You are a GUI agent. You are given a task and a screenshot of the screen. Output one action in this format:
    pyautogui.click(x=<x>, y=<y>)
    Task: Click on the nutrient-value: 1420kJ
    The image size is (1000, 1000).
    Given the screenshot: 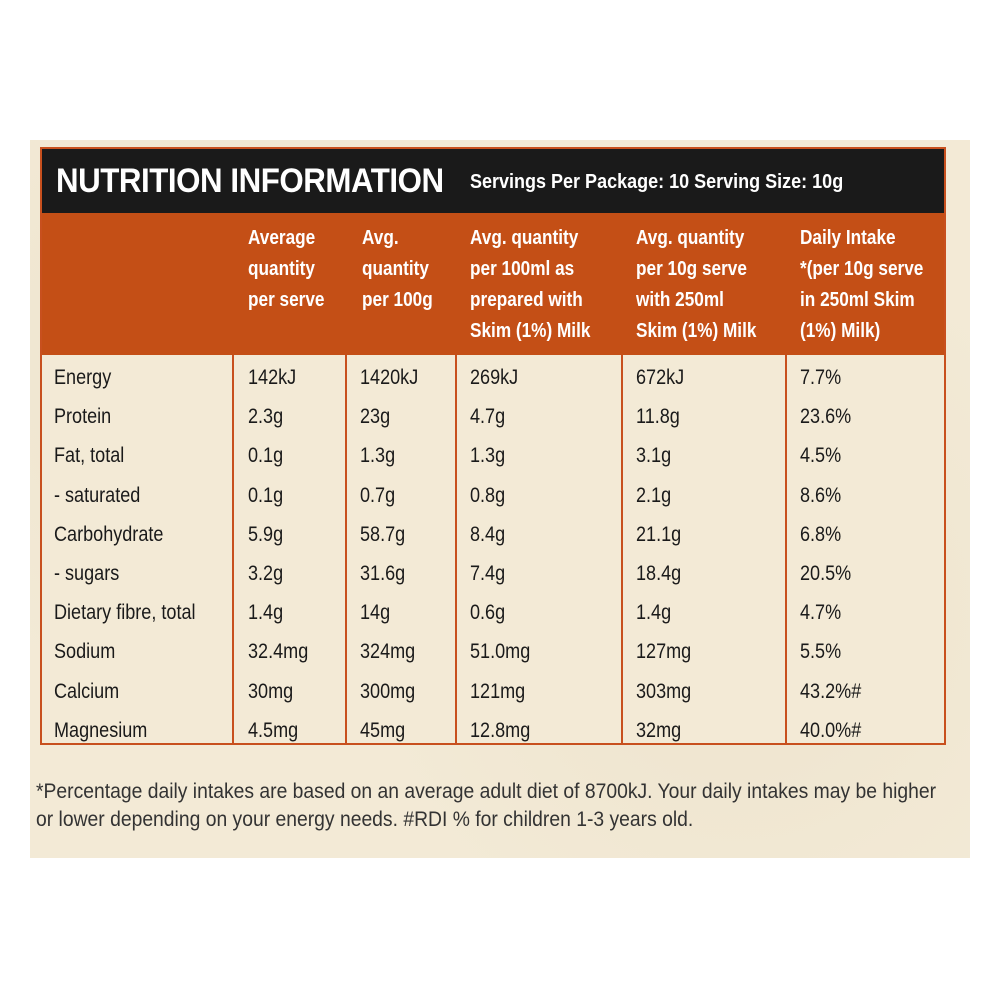 What is the action you would take?
    pyautogui.click(x=389, y=377)
    